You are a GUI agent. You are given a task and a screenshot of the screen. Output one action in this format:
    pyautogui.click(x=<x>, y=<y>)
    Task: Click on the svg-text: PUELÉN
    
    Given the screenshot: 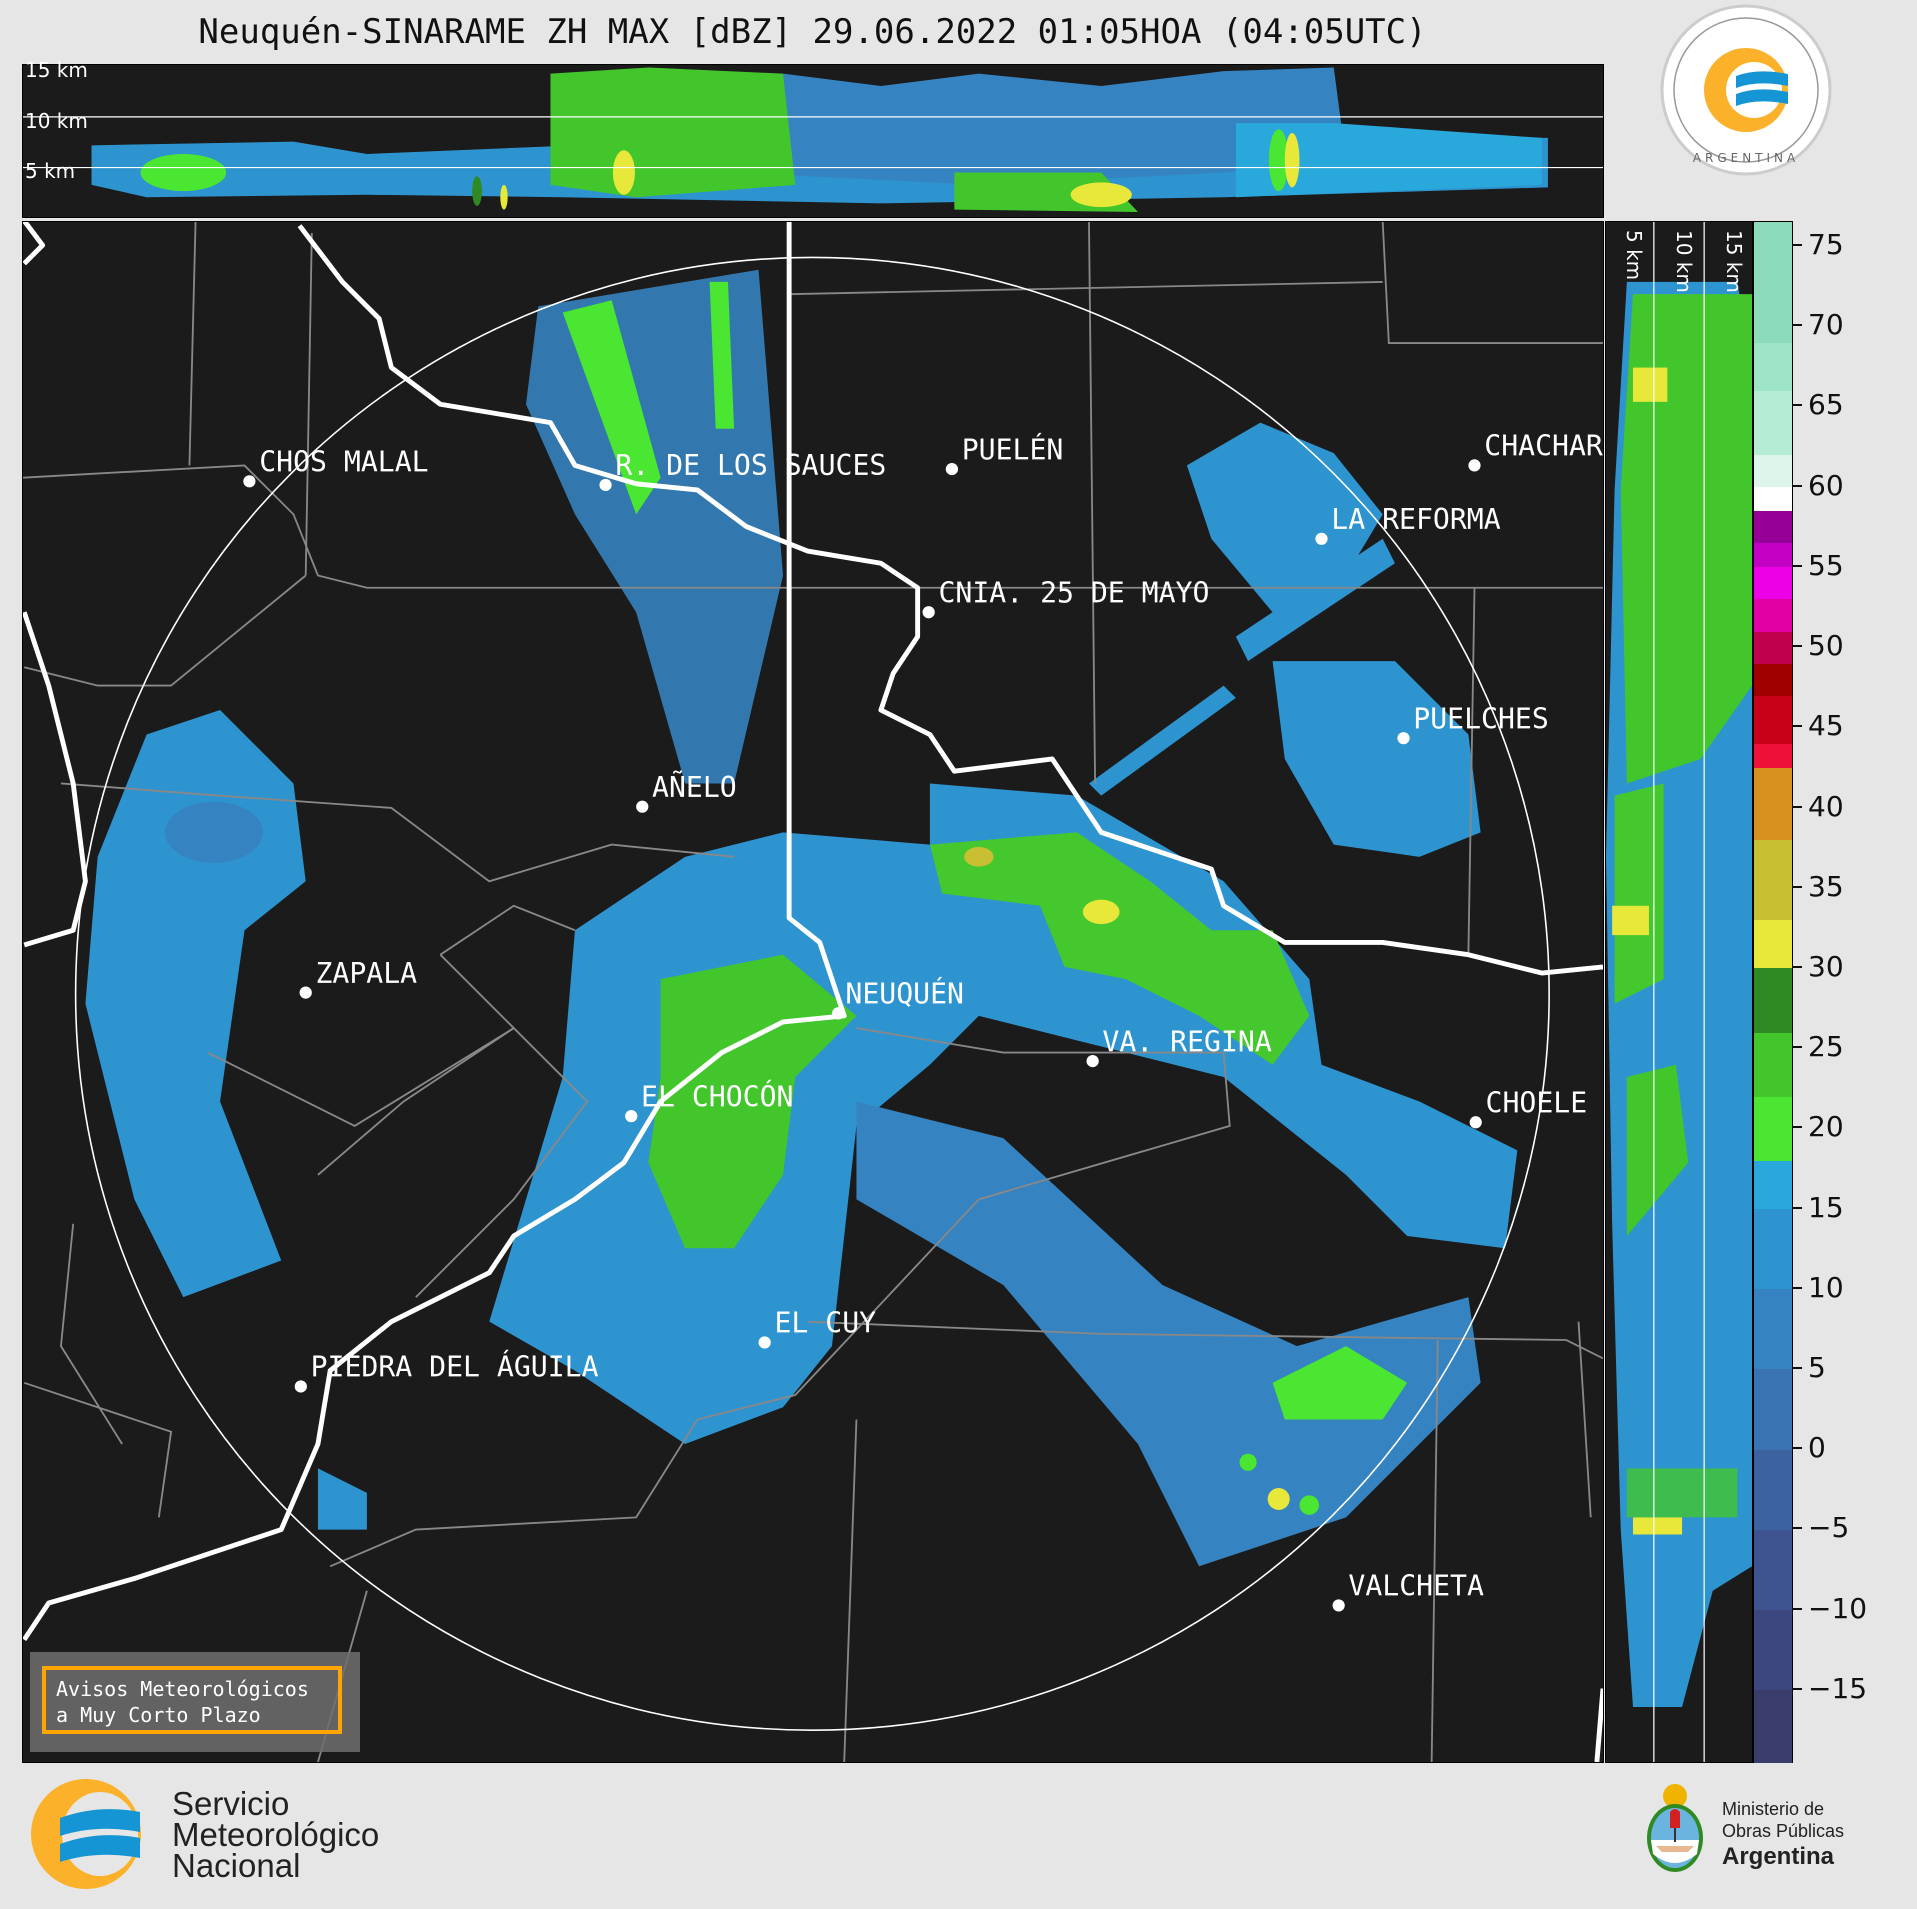 What is the action you would take?
    pyautogui.click(x=1013, y=449)
    